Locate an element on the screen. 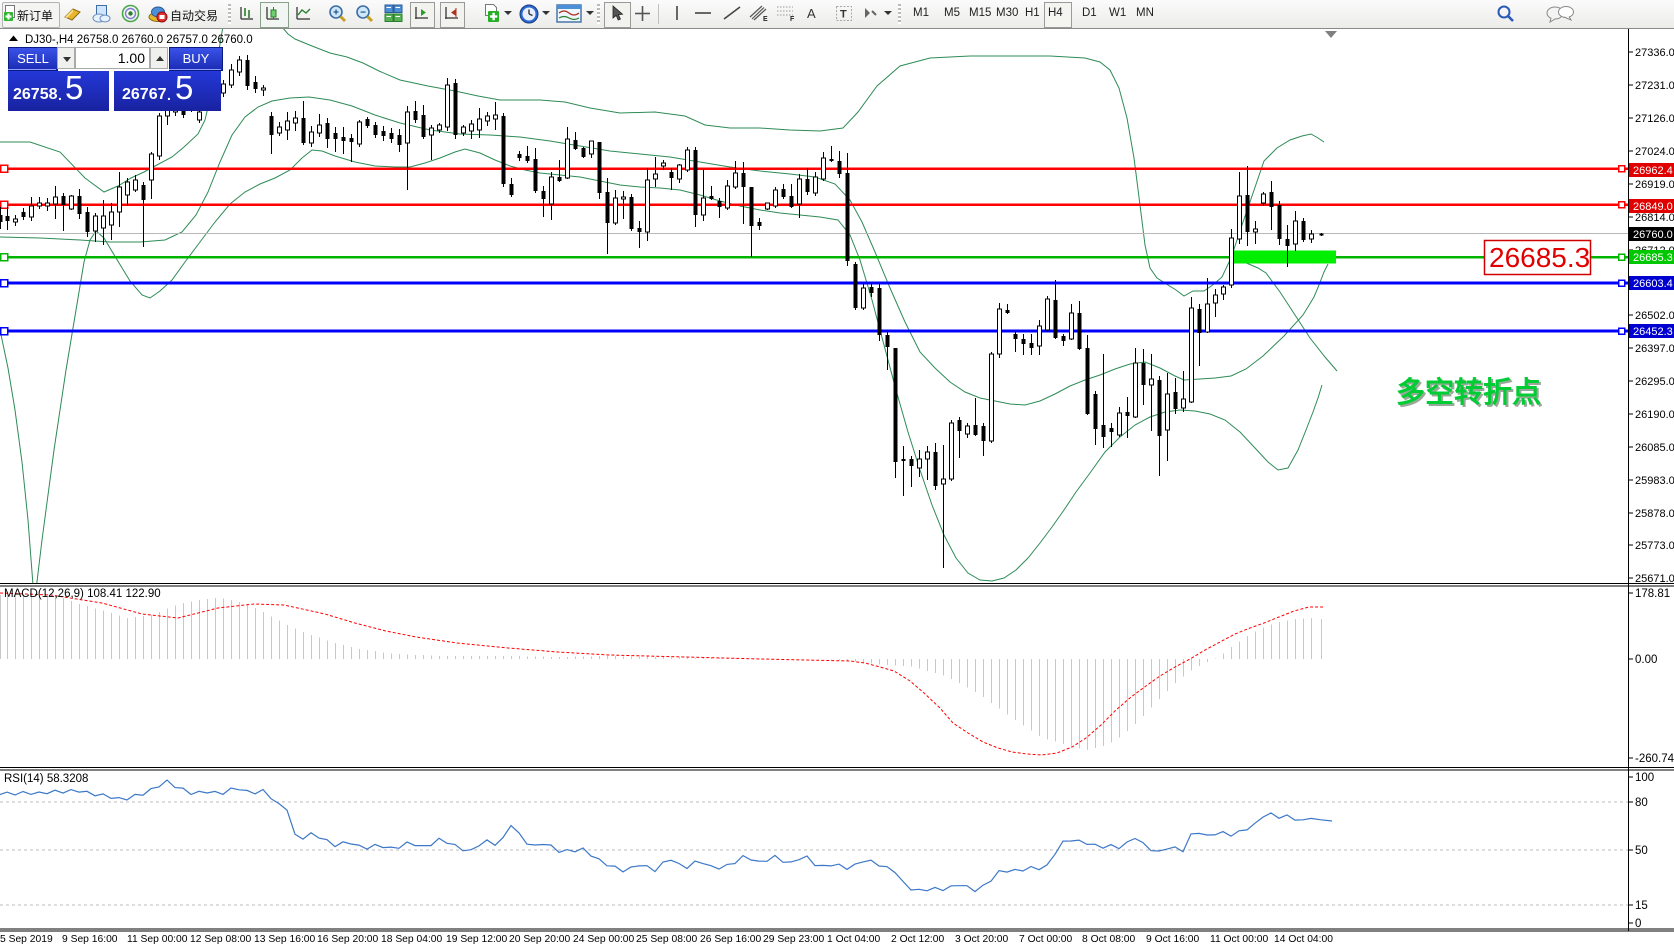 The height and width of the screenshot is (949, 1674). svg-text: 8 Oct 08:00 is located at coordinates (1109, 939).